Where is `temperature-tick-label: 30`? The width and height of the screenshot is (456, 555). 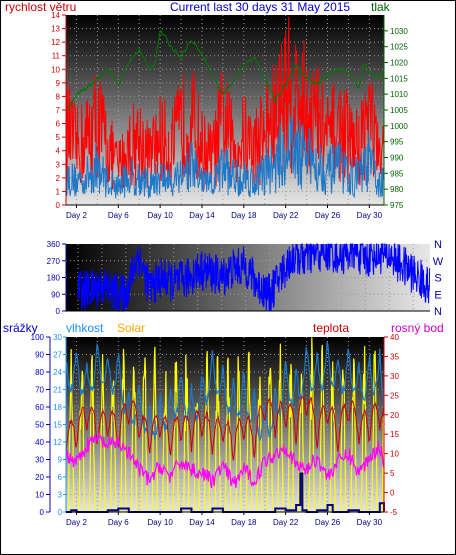
temperature-tick-label: 30 is located at coordinates (394, 376).